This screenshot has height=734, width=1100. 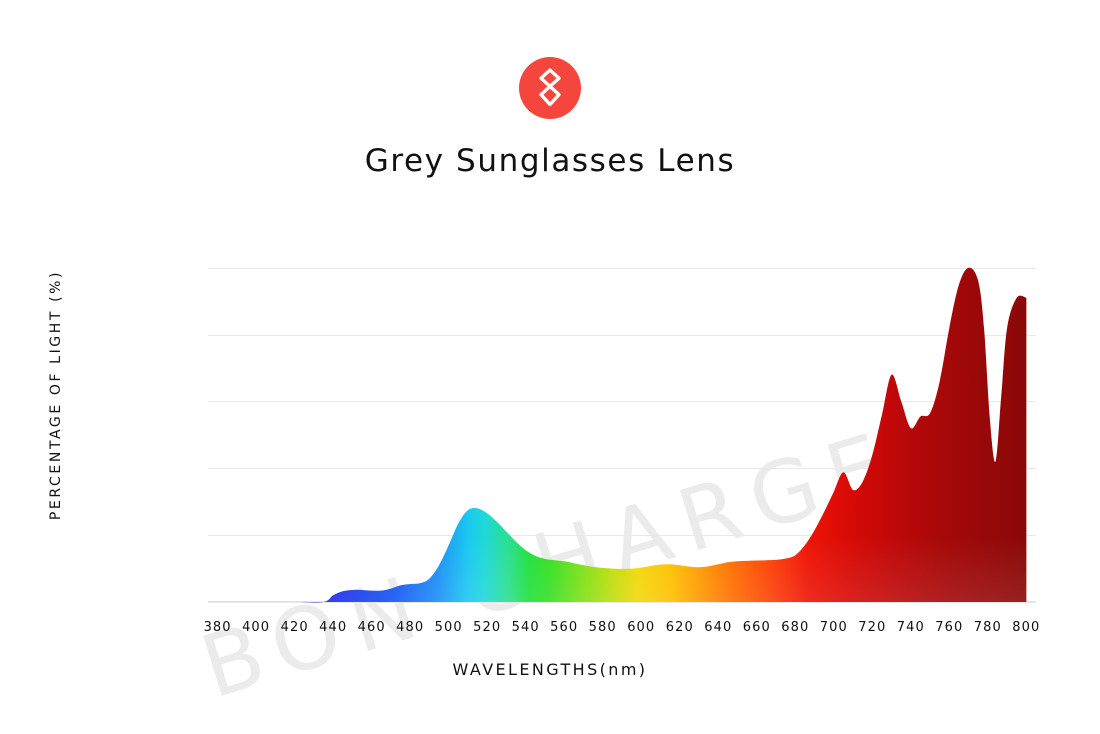 I want to click on x-axis-tick-label: 540, so click(x=525, y=627).